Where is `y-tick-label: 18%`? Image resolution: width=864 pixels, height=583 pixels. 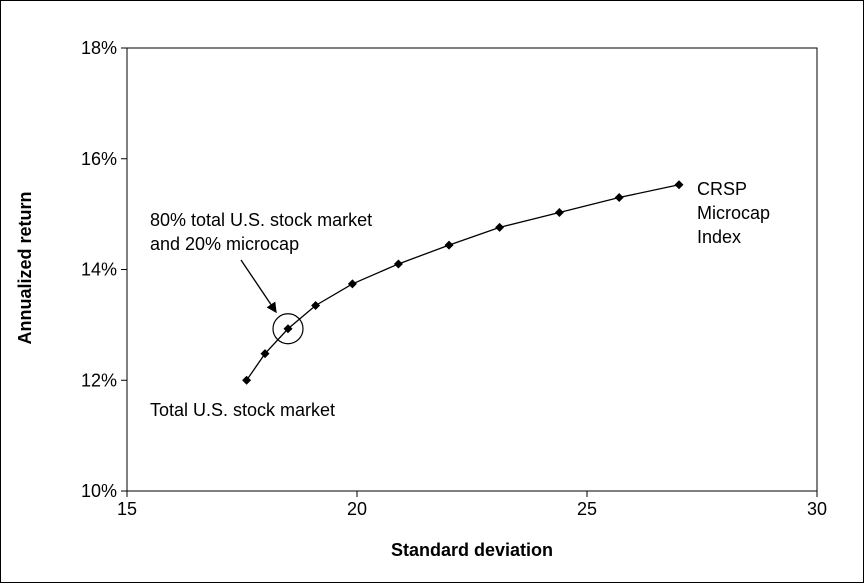
y-tick-label: 18% is located at coordinates (99, 48).